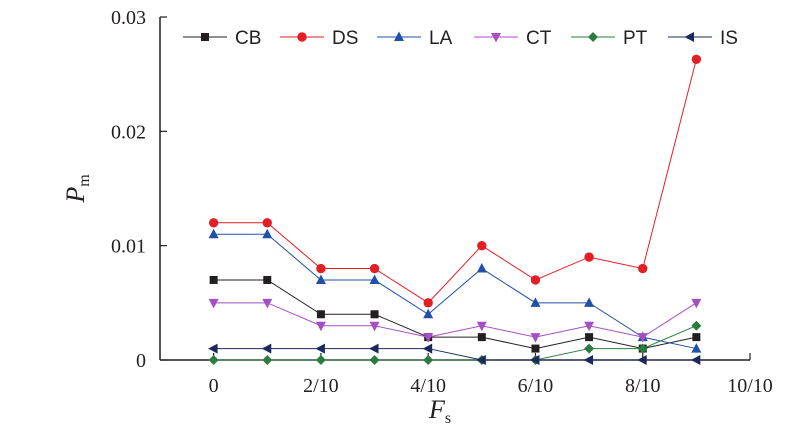  I want to click on x-tick-label: 10/10, so click(750, 386).